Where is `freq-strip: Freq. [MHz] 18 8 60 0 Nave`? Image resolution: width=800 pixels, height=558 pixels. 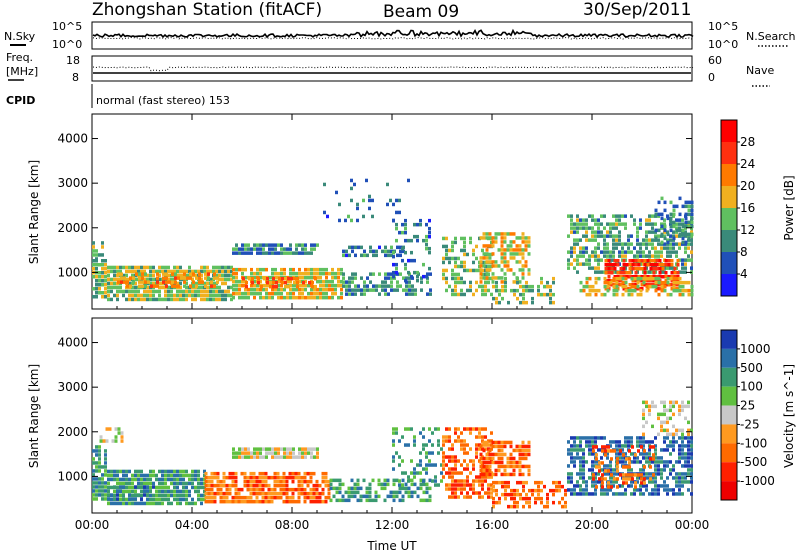
freq-strip: Freq. [MHz] 18 8 60 0 Nave is located at coordinates (390, 69).